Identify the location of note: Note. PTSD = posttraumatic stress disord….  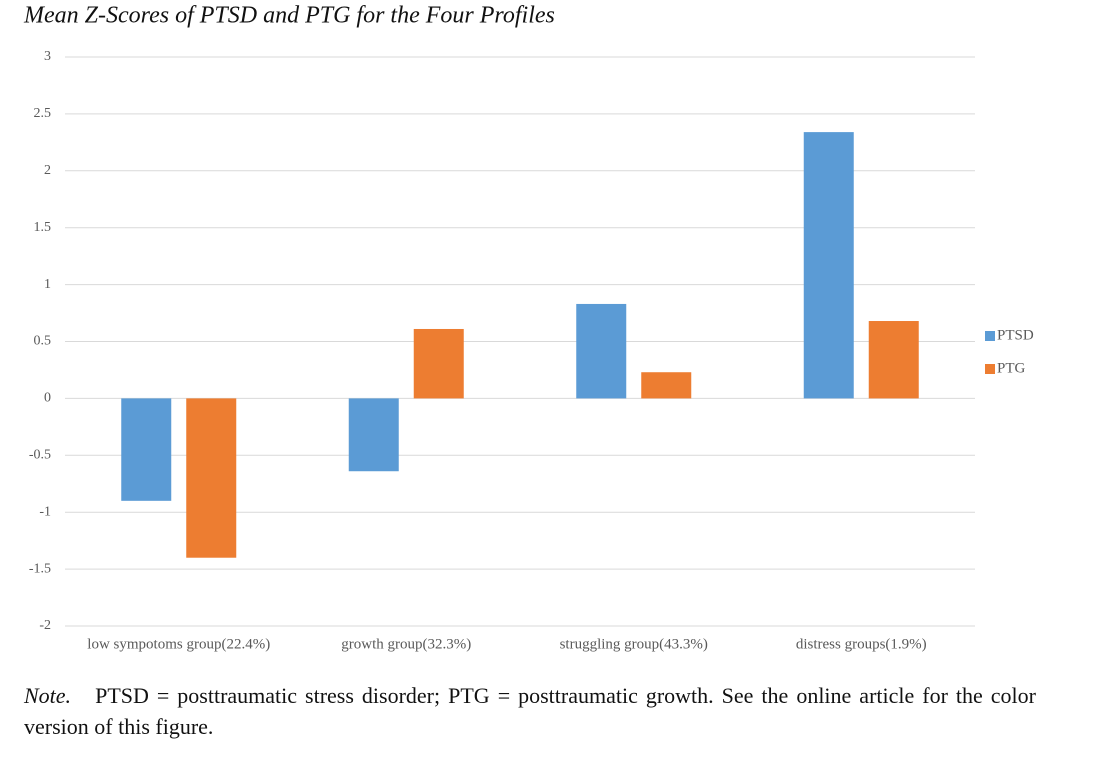
(530, 711).